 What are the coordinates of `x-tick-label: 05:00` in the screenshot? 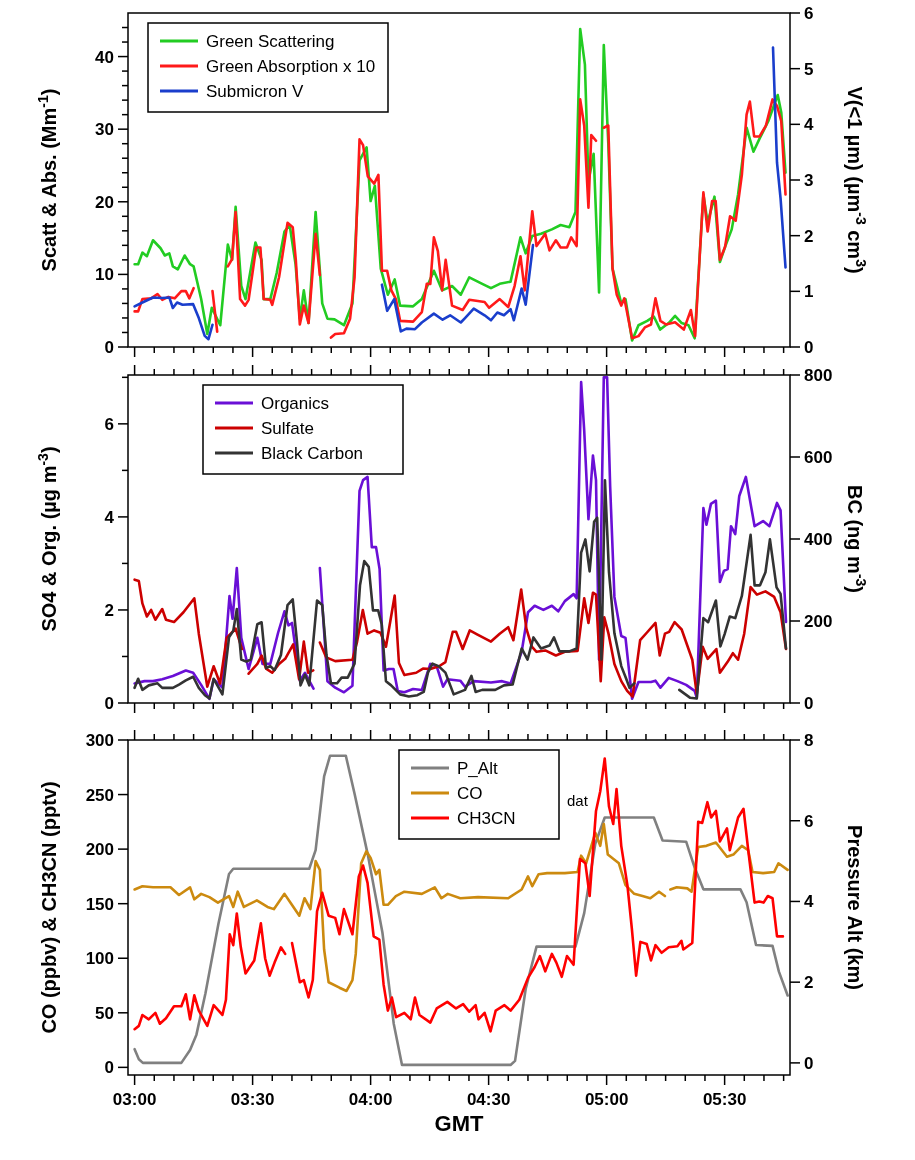 It's located at (606, 1099).